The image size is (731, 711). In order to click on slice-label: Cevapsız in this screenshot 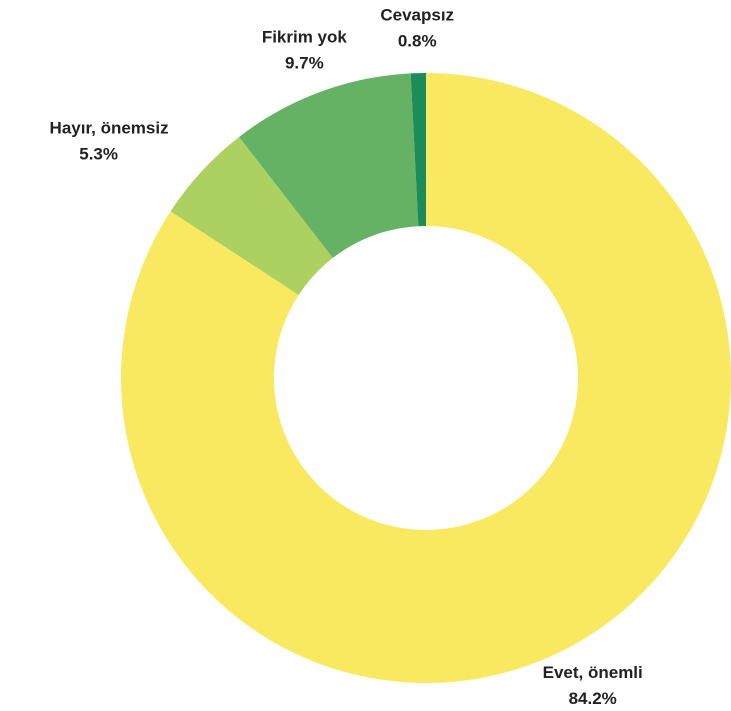, I will do `click(417, 15)`.